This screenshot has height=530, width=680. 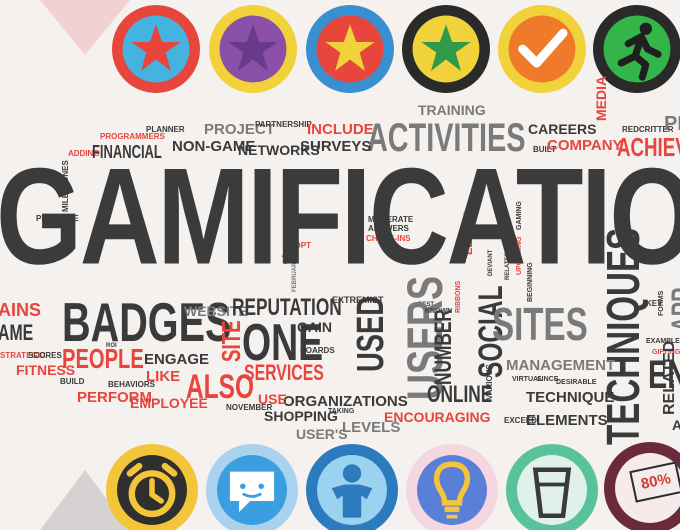 What do you see at coordinates (544, 149) in the screenshot?
I see `cloud-word: BUILT` at bounding box center [544, 149].